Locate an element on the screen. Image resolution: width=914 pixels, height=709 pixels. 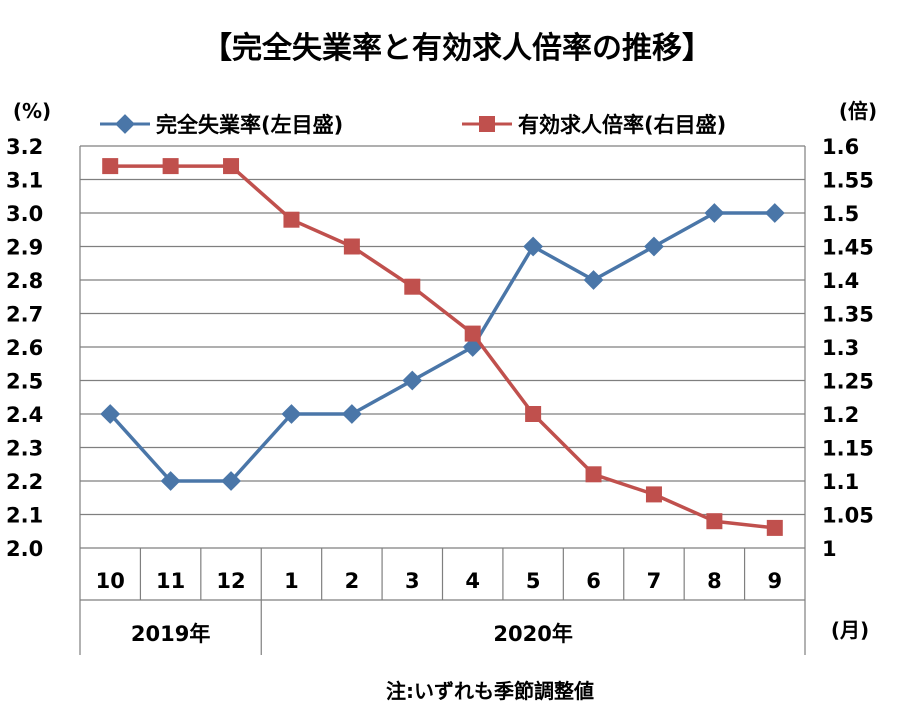
month-tick-label: 7 is located at coordinates (654, 581).